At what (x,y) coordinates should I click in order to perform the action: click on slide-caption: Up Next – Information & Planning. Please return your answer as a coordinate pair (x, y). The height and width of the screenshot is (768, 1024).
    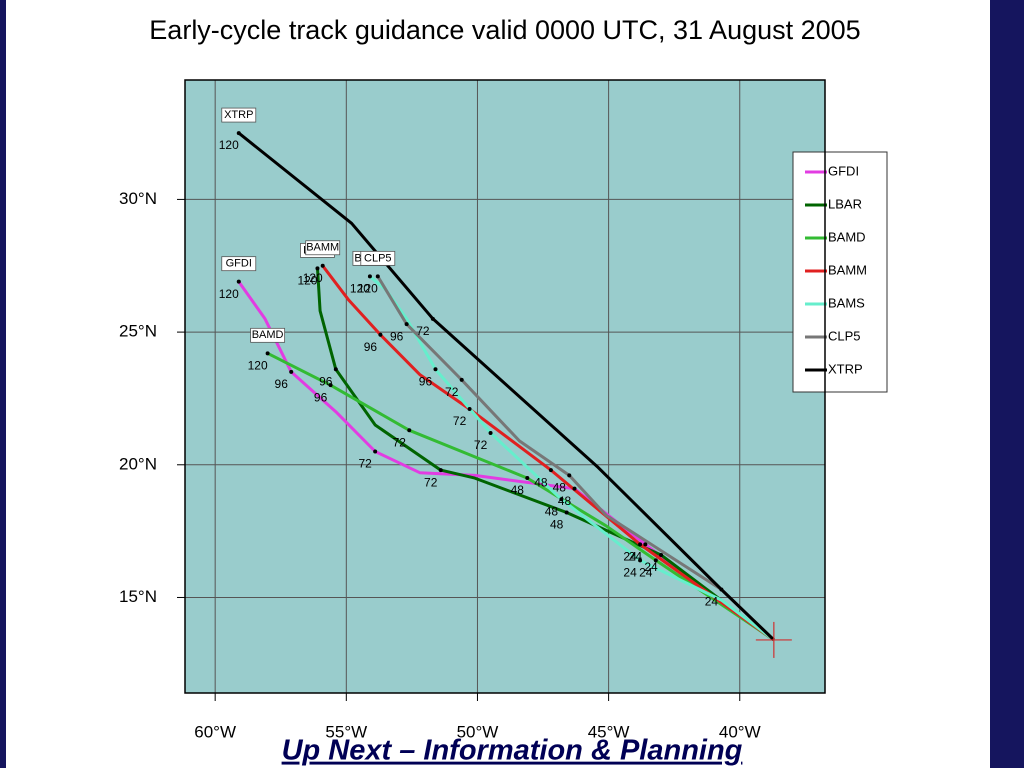
    Looking at the image, I should click on (512, 751).